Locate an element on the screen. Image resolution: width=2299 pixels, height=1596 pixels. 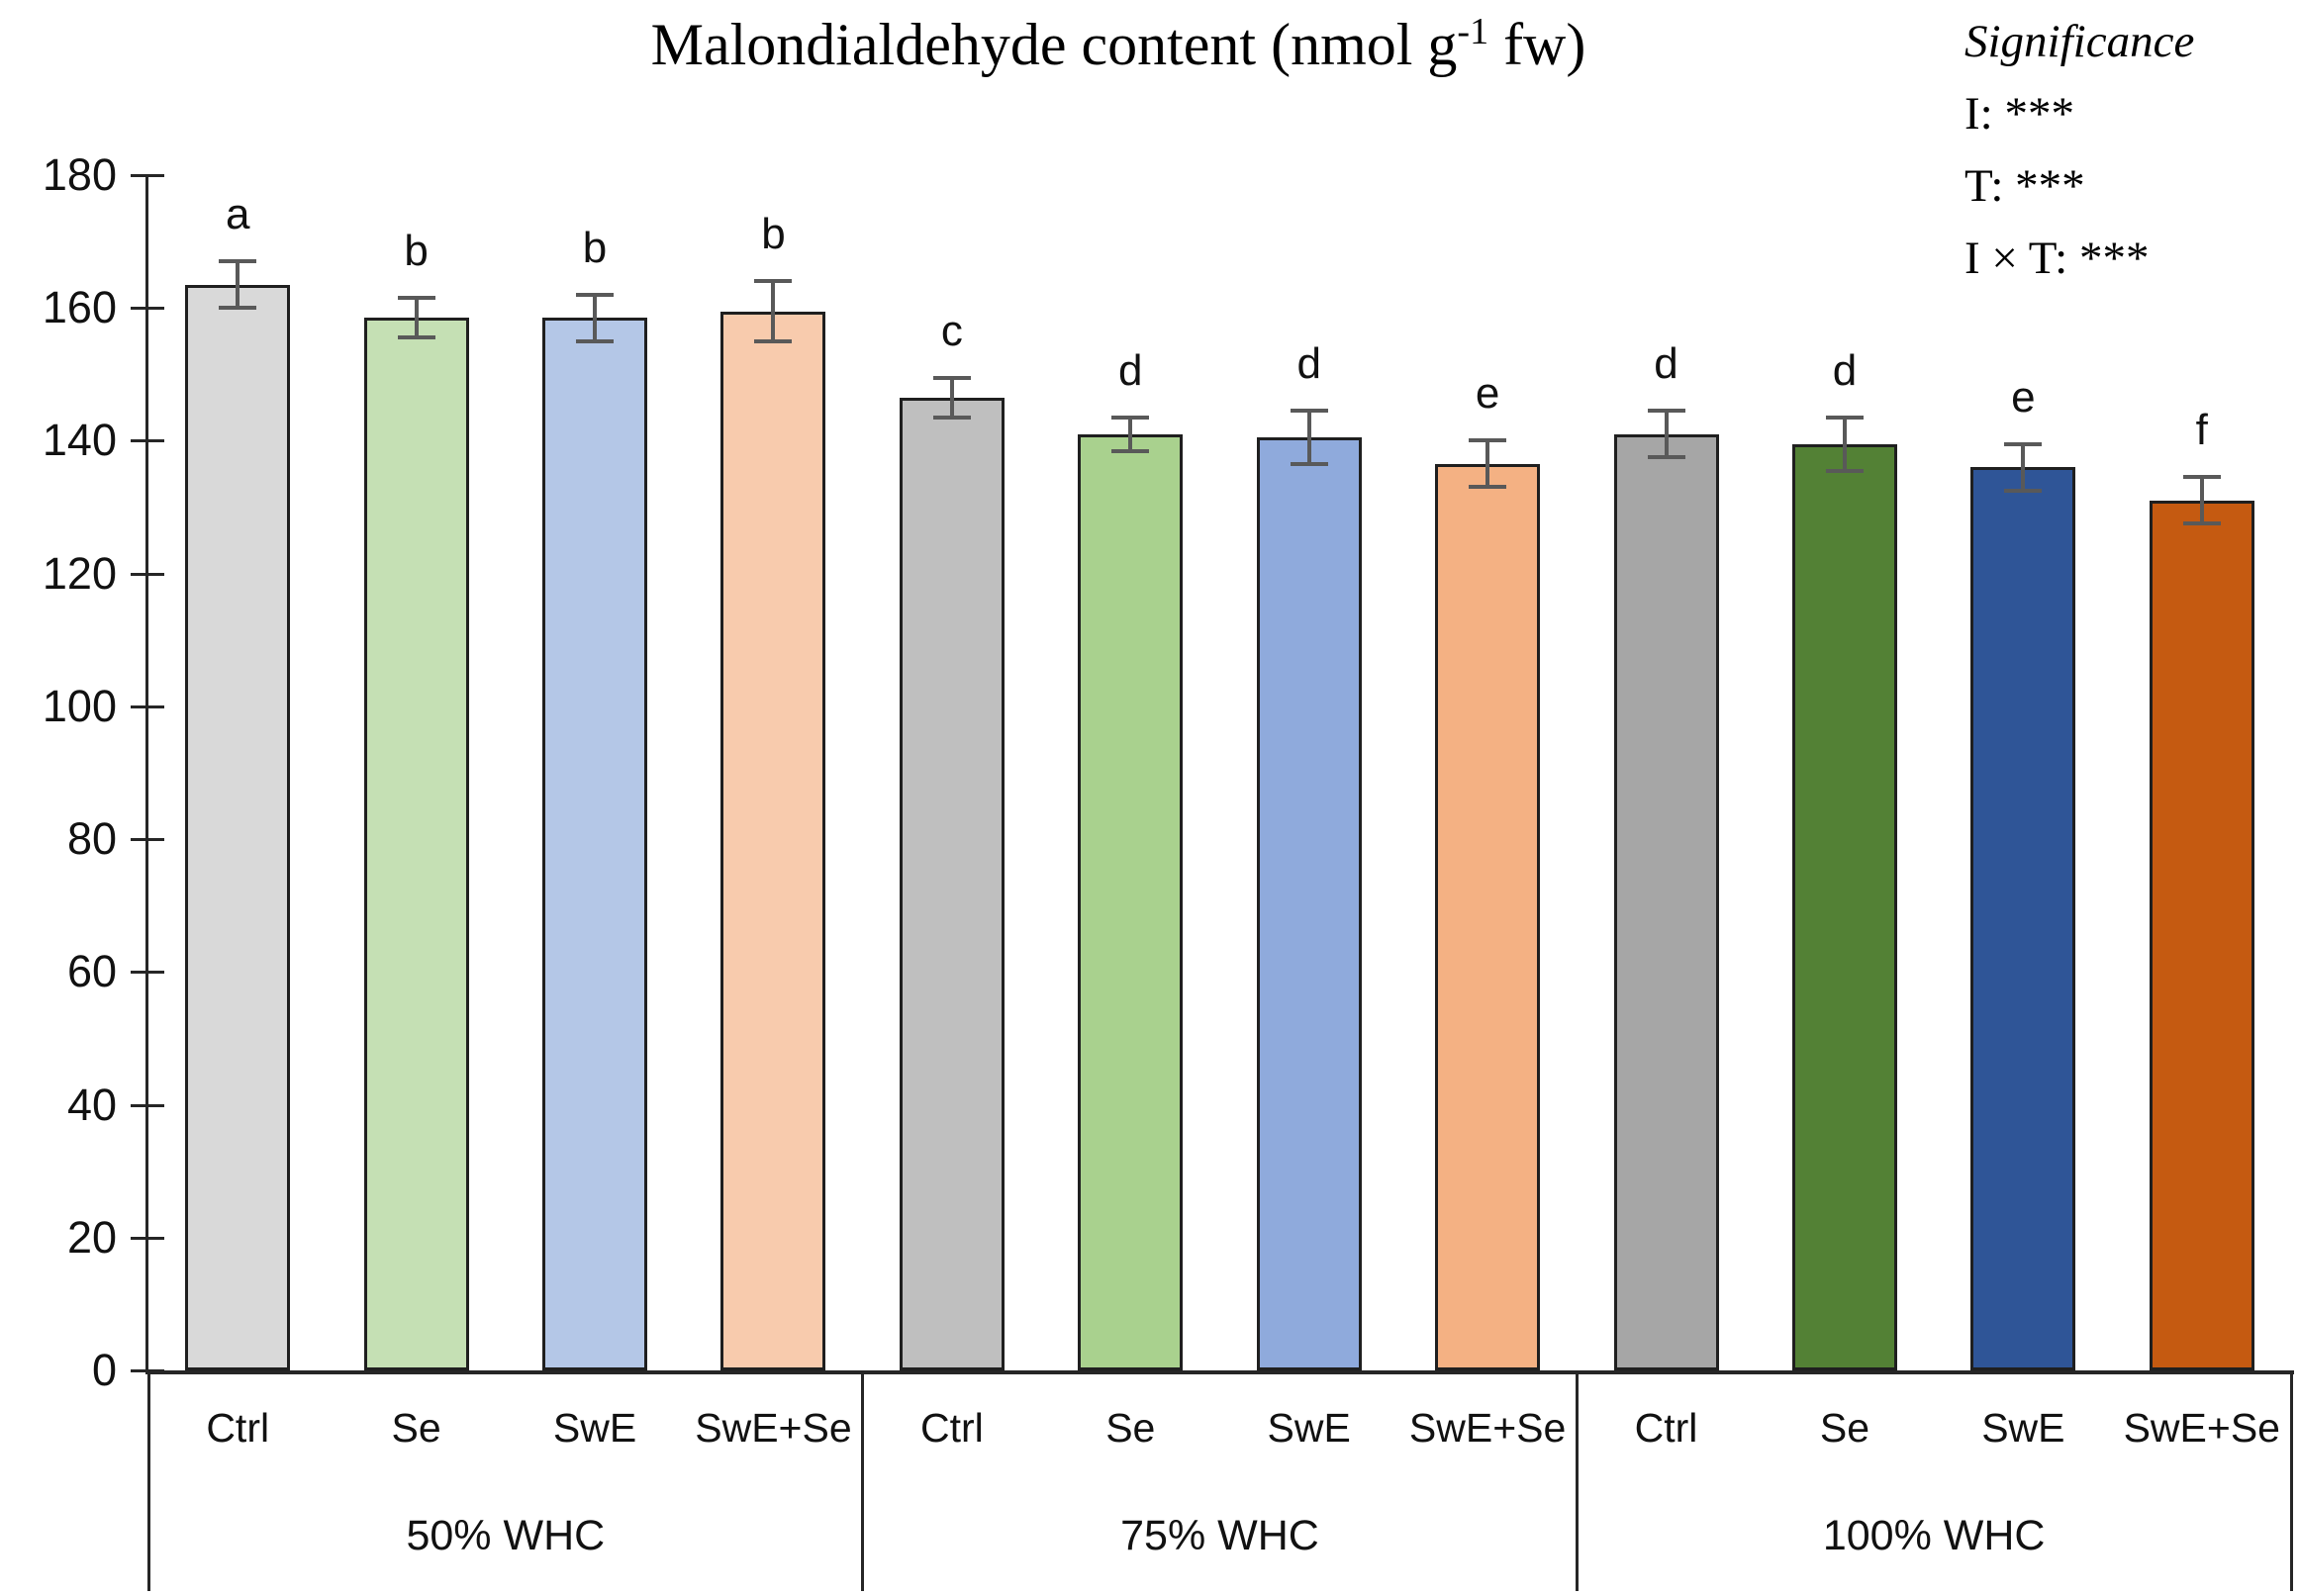
bar-75-ctrl is located at coordinates (952, 883).